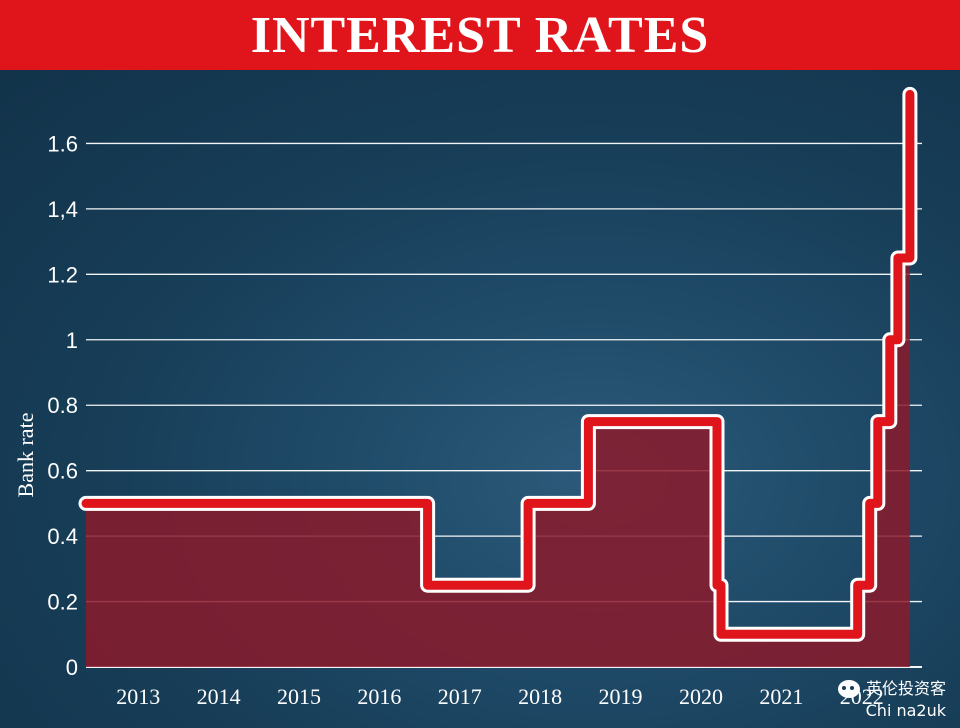  What do you see at coordinates (72, 667) in the screenshot?
I see `y-tick-label: 0` at bounding box center [72, 667].